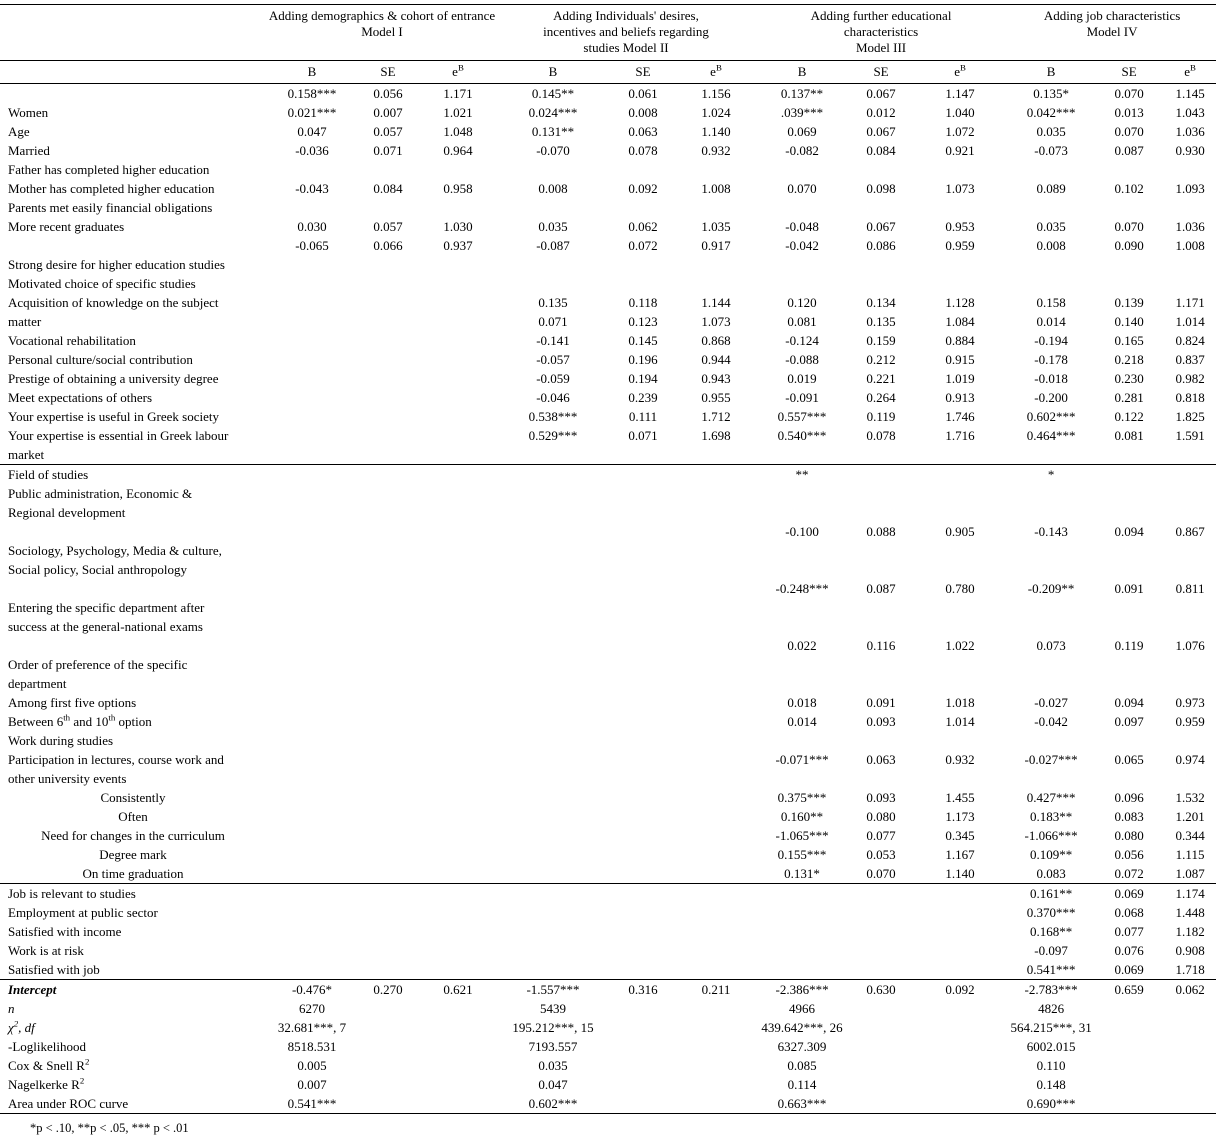 The image size is (1216, 1139). I want to click on value-cell: 0.092, so click(643, 188).